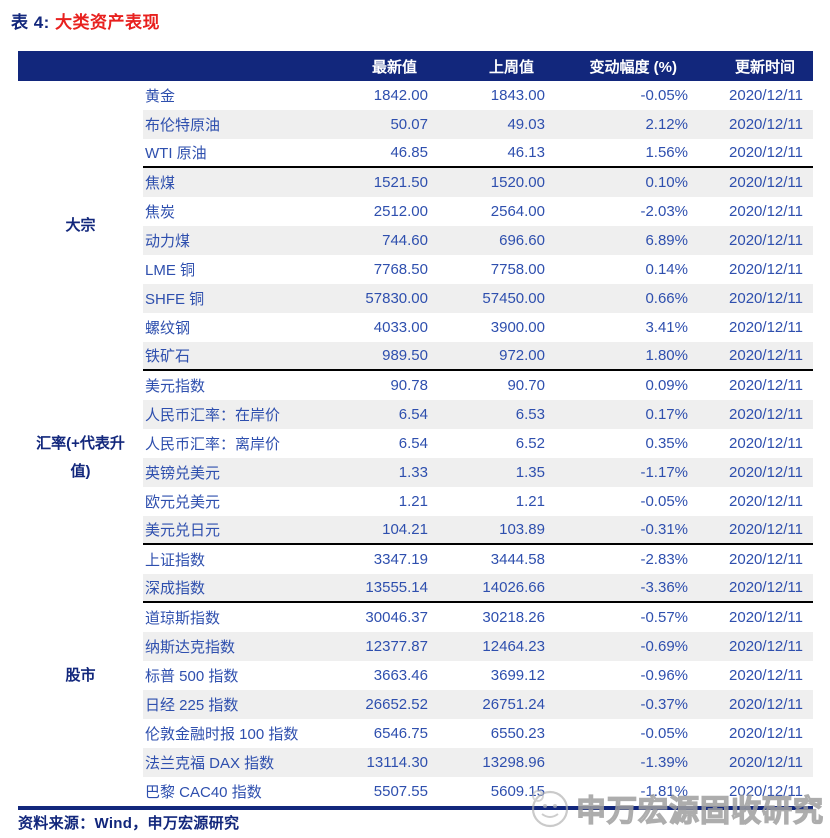  Describe the element at coordinates (183, 473) in the screenshot. I see `asset-name: 英镑兑美元` at that location.